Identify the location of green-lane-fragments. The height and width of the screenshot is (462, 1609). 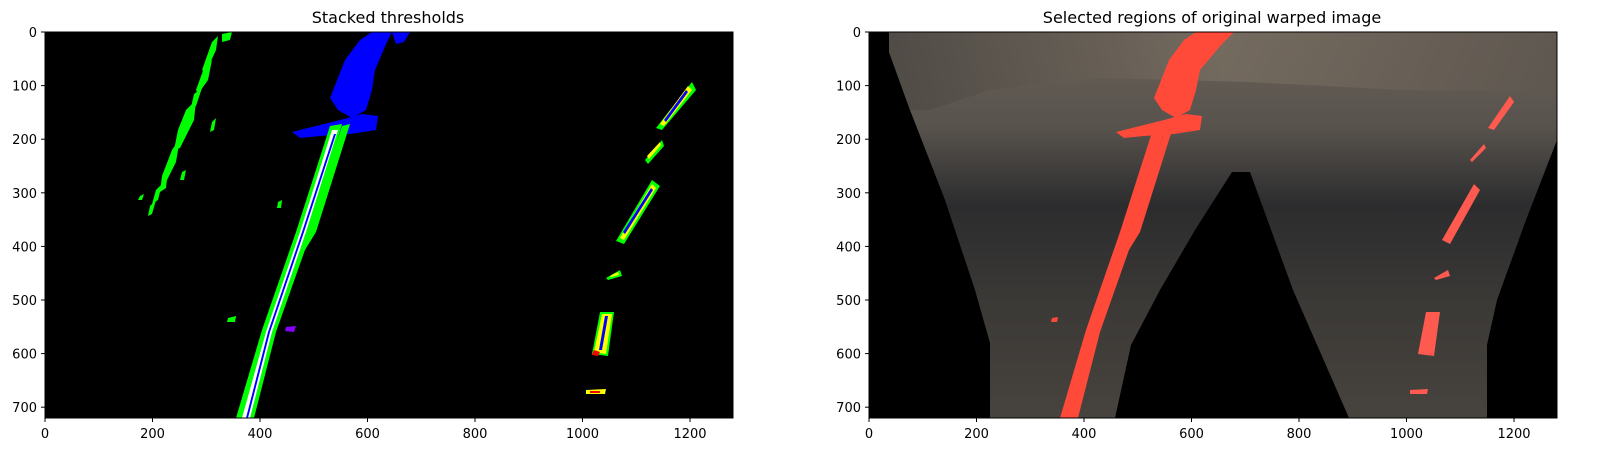
(210, 124).